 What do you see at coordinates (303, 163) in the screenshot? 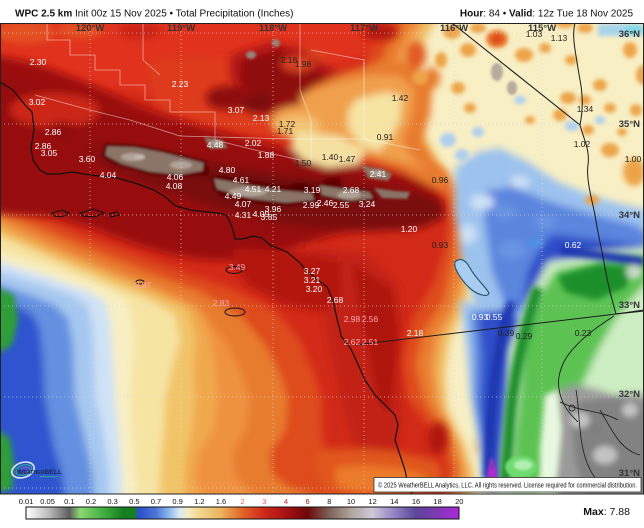
I see `svg-text: 1.50` at bounding box center [303, 163].